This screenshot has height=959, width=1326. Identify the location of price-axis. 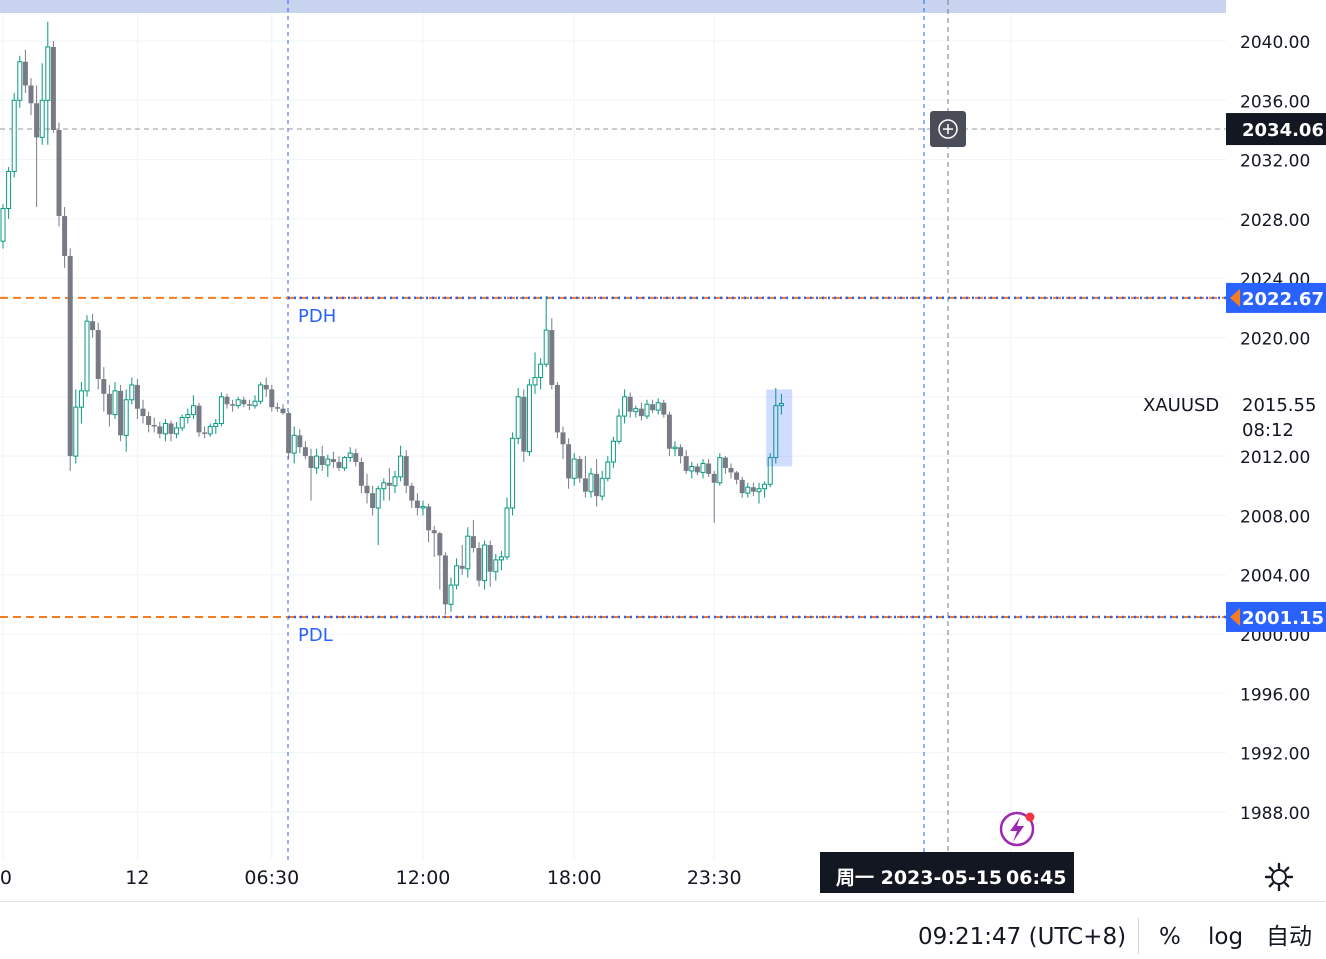
(1276, 450).